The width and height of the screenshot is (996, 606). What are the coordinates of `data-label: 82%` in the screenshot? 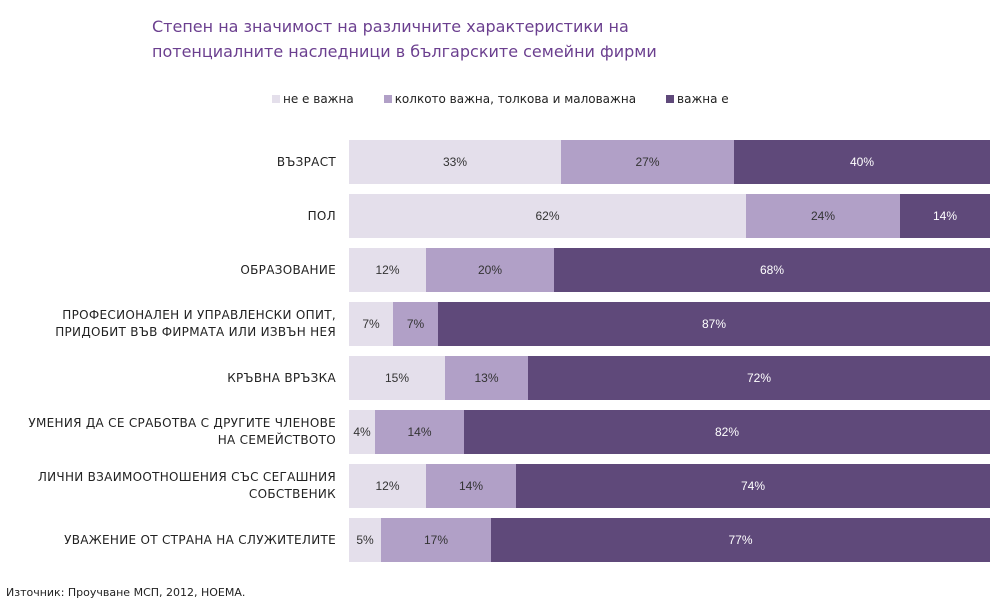 It's located at (727, 432).